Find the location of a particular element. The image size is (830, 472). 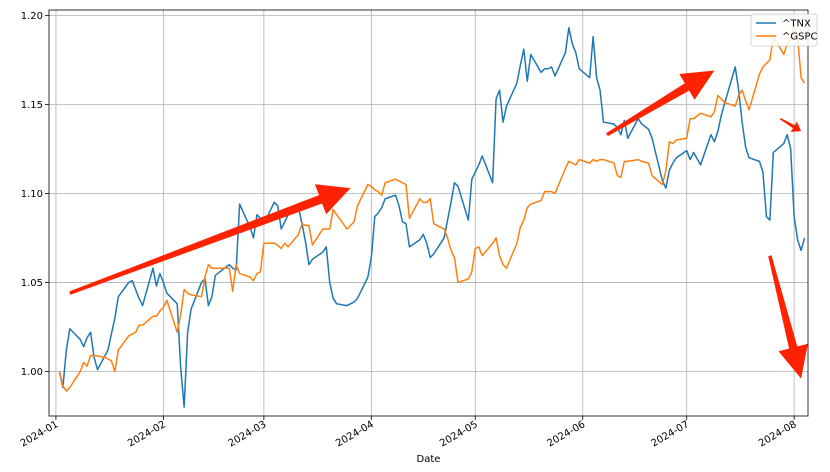

x-axis-title: Date is located at coordinates (429, 459).